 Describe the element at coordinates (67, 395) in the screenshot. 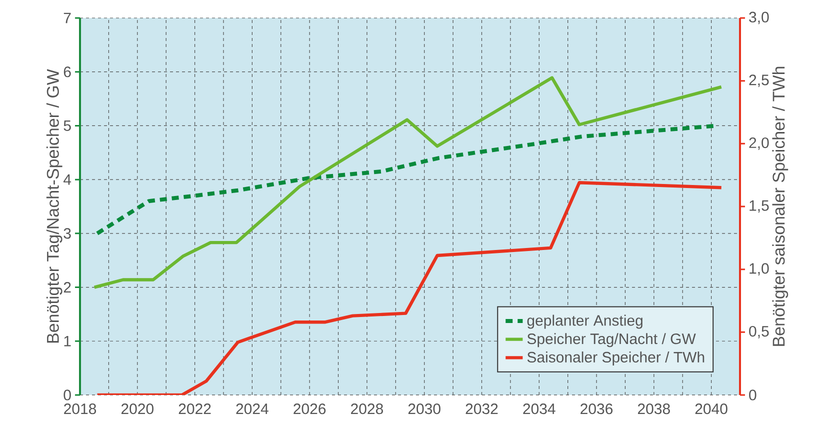

I see `y-tick-label: 0` at that location.